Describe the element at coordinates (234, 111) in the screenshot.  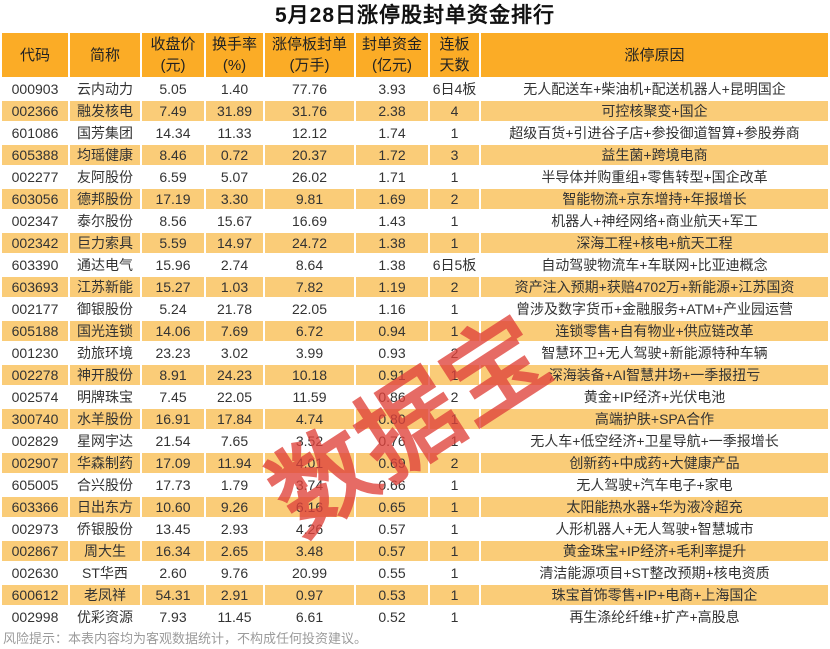
I see `cell-turnover: 31.89` at that location.